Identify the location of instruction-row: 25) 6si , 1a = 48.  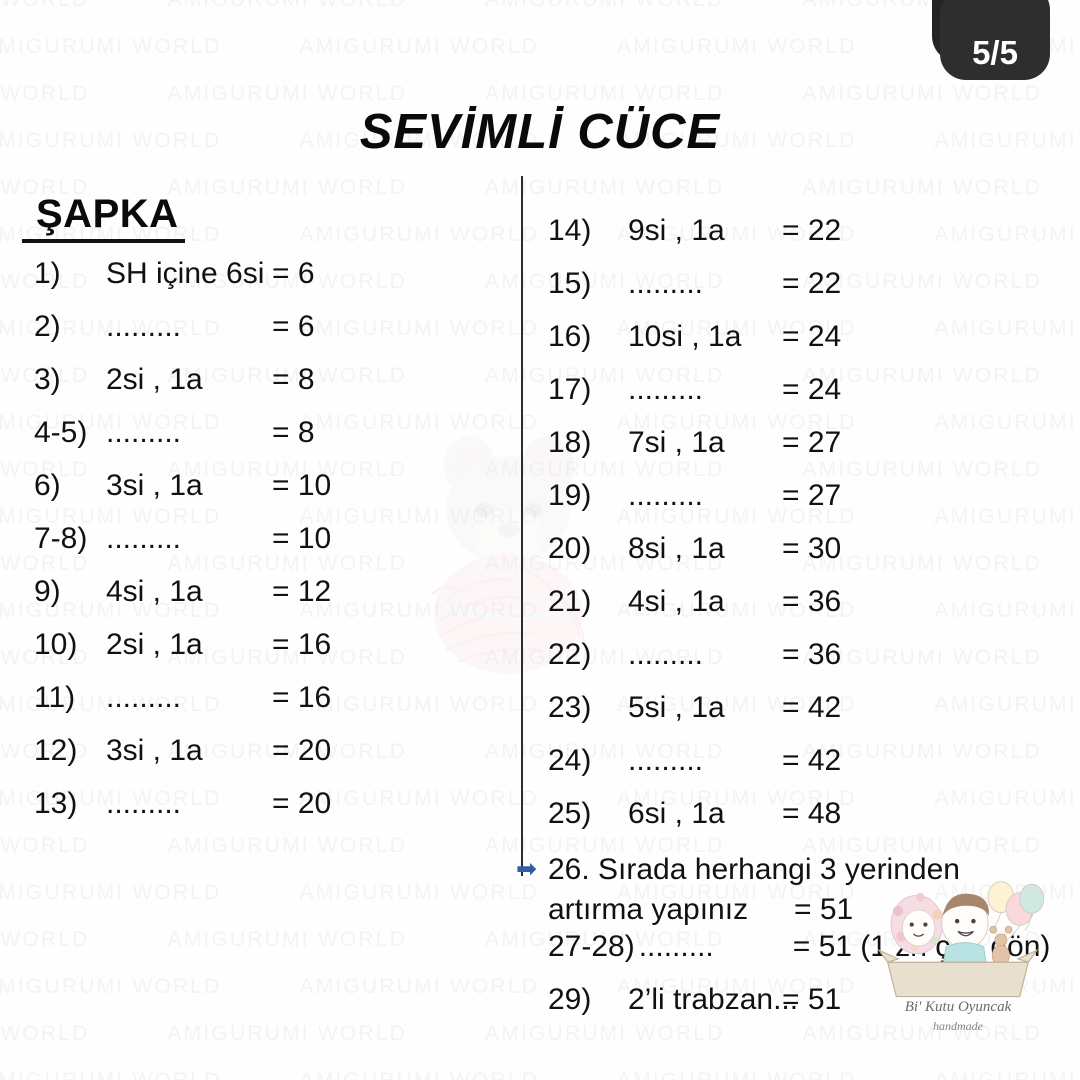
(806, 823).